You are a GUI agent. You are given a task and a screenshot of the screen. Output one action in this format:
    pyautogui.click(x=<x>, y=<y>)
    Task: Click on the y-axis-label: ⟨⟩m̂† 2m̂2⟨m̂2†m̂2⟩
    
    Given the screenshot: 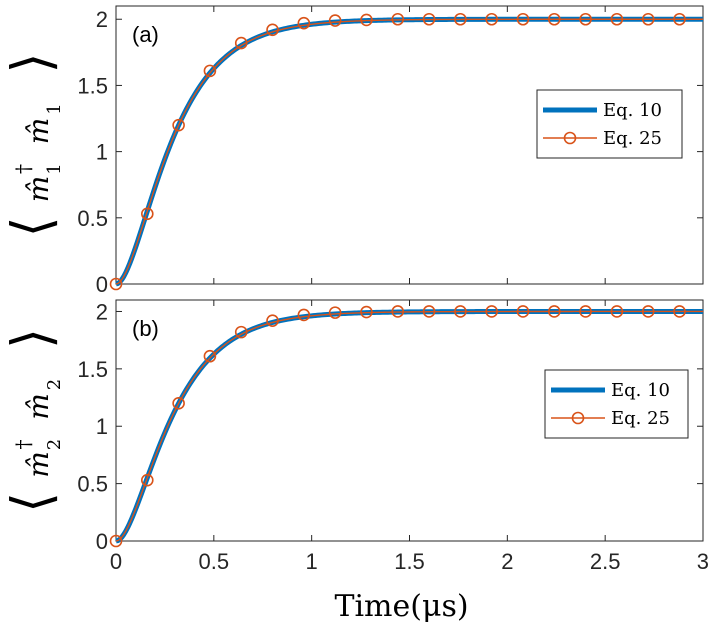 What is the action you would take?
    pyautogui.click(x=32, y=420)
    